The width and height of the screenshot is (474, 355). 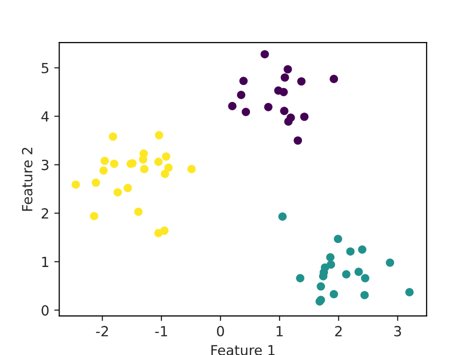 What do you see at coordinates (45, 213) in the screenshot?
I see `y-tick-label: 2` at bounding box center [45, 213].